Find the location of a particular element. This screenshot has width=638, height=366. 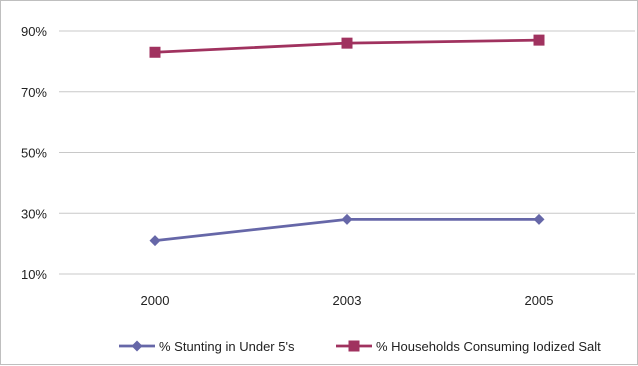

legend-square-marker is located at coordinates (354, 346).